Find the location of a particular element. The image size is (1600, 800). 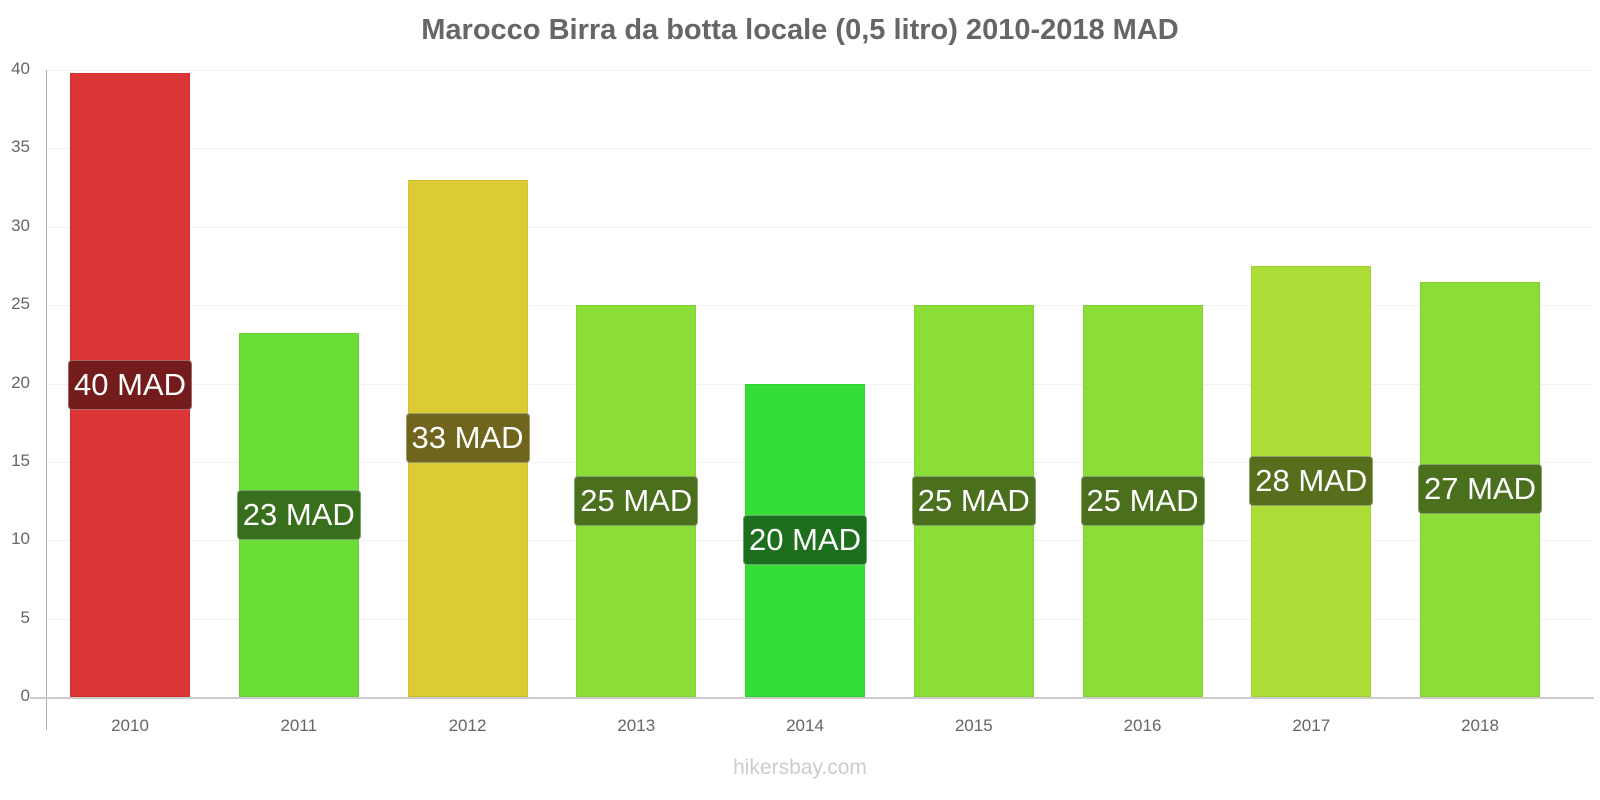

data-label-2013: 25 MAD is located at coordinates (636, 501).